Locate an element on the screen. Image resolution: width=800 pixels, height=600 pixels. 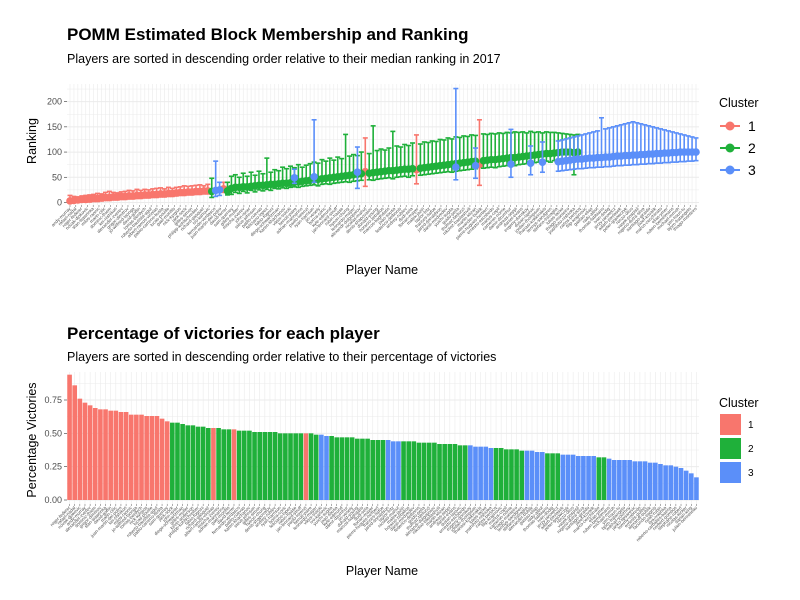
chart2-legend-label: 1 is located at coordinates (751, 425).